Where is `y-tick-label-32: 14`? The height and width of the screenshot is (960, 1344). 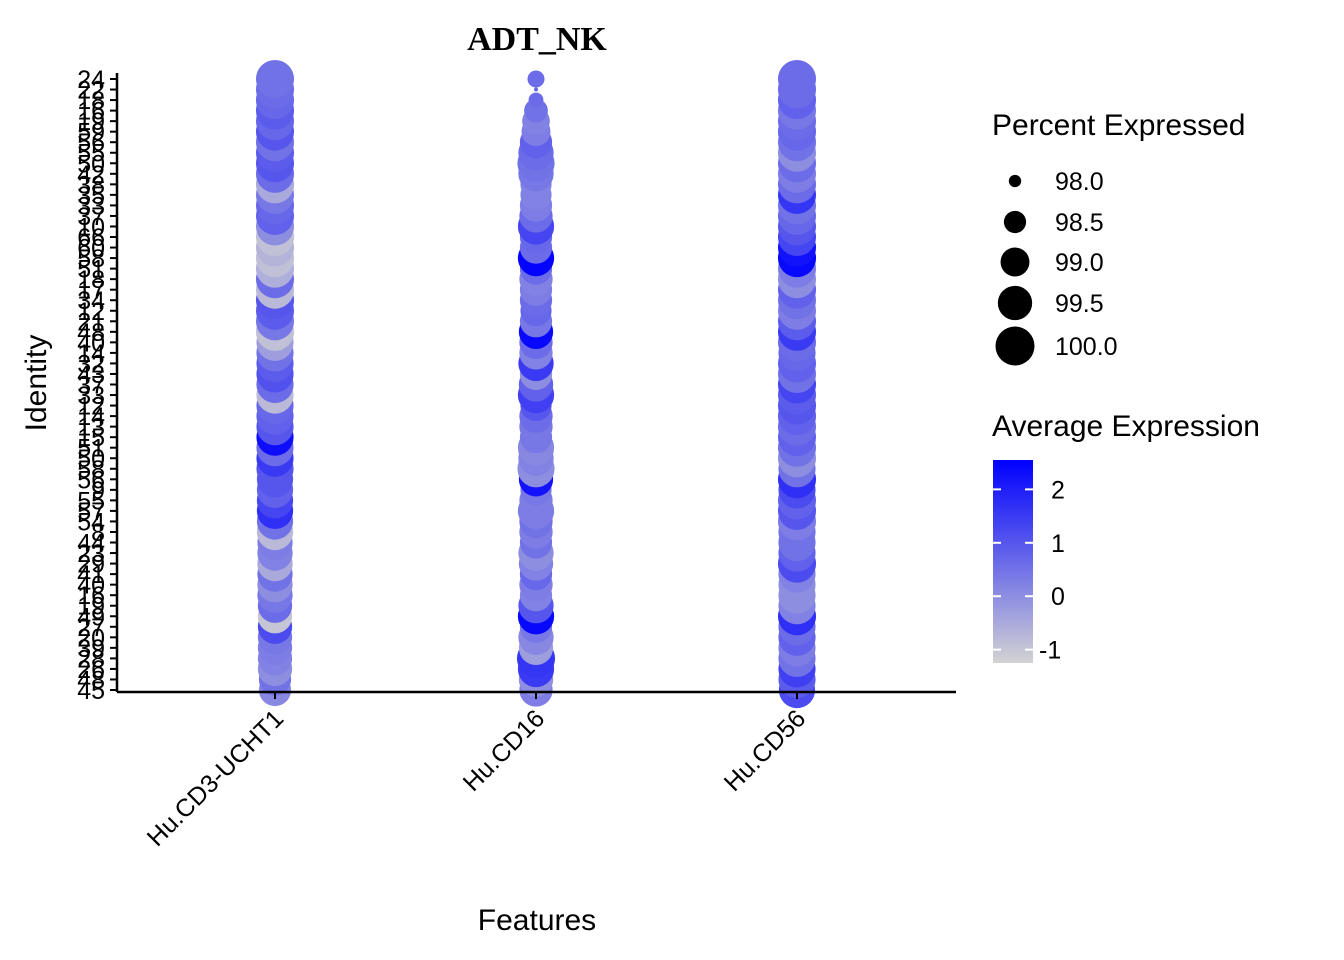 y-tick-label-32: 14 is located at coordinates (91, 354).